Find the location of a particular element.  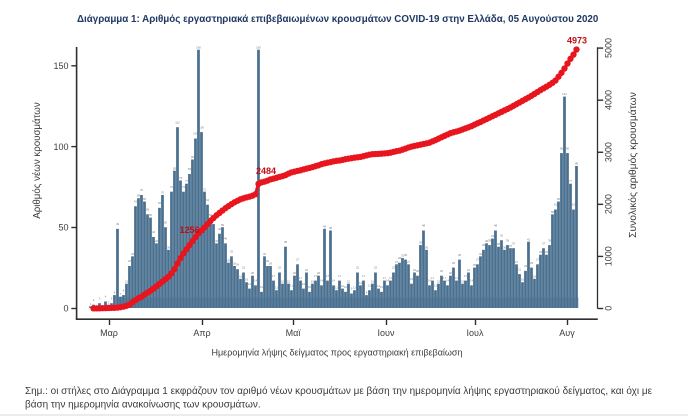

svg-text: 2000 is located at coordinates (609, 204).